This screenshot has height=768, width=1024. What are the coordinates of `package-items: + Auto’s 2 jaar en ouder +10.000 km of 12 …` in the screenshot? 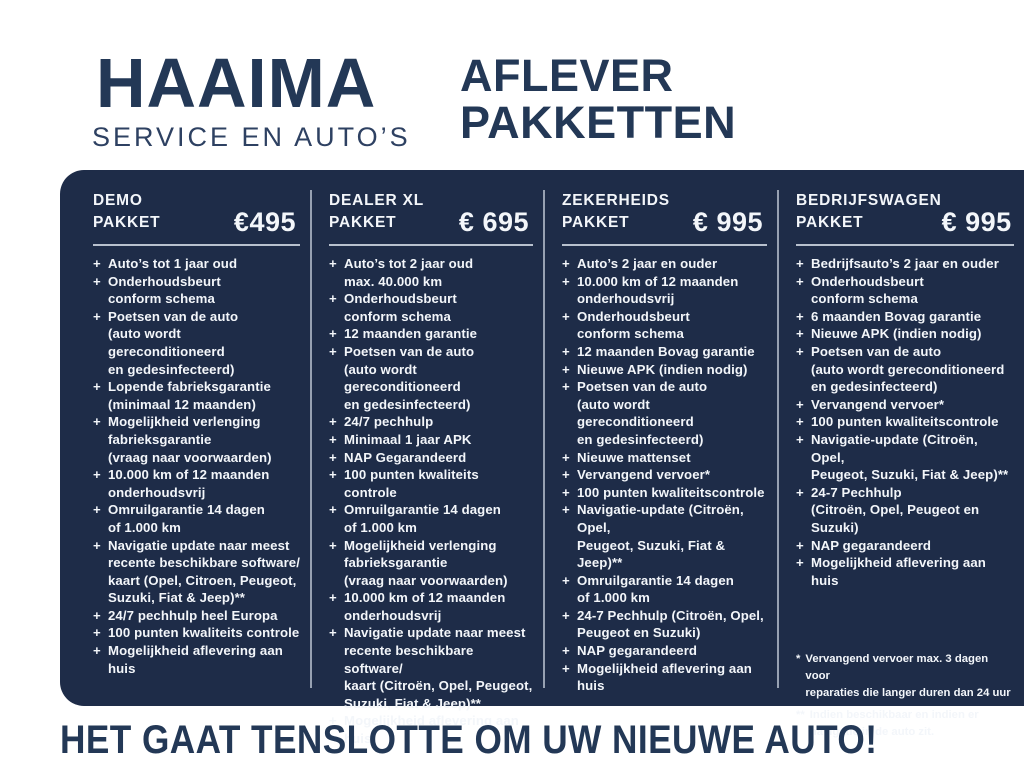 It's located at (664, 475).